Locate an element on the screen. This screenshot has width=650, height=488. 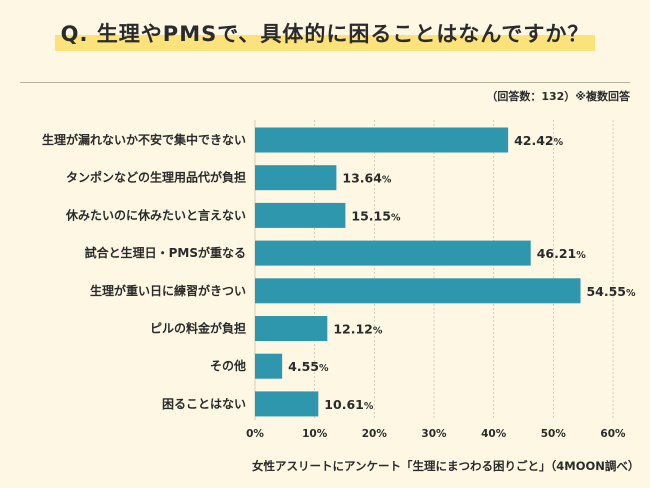
x-tick-label: 40% is located at coordinates (494, 434).